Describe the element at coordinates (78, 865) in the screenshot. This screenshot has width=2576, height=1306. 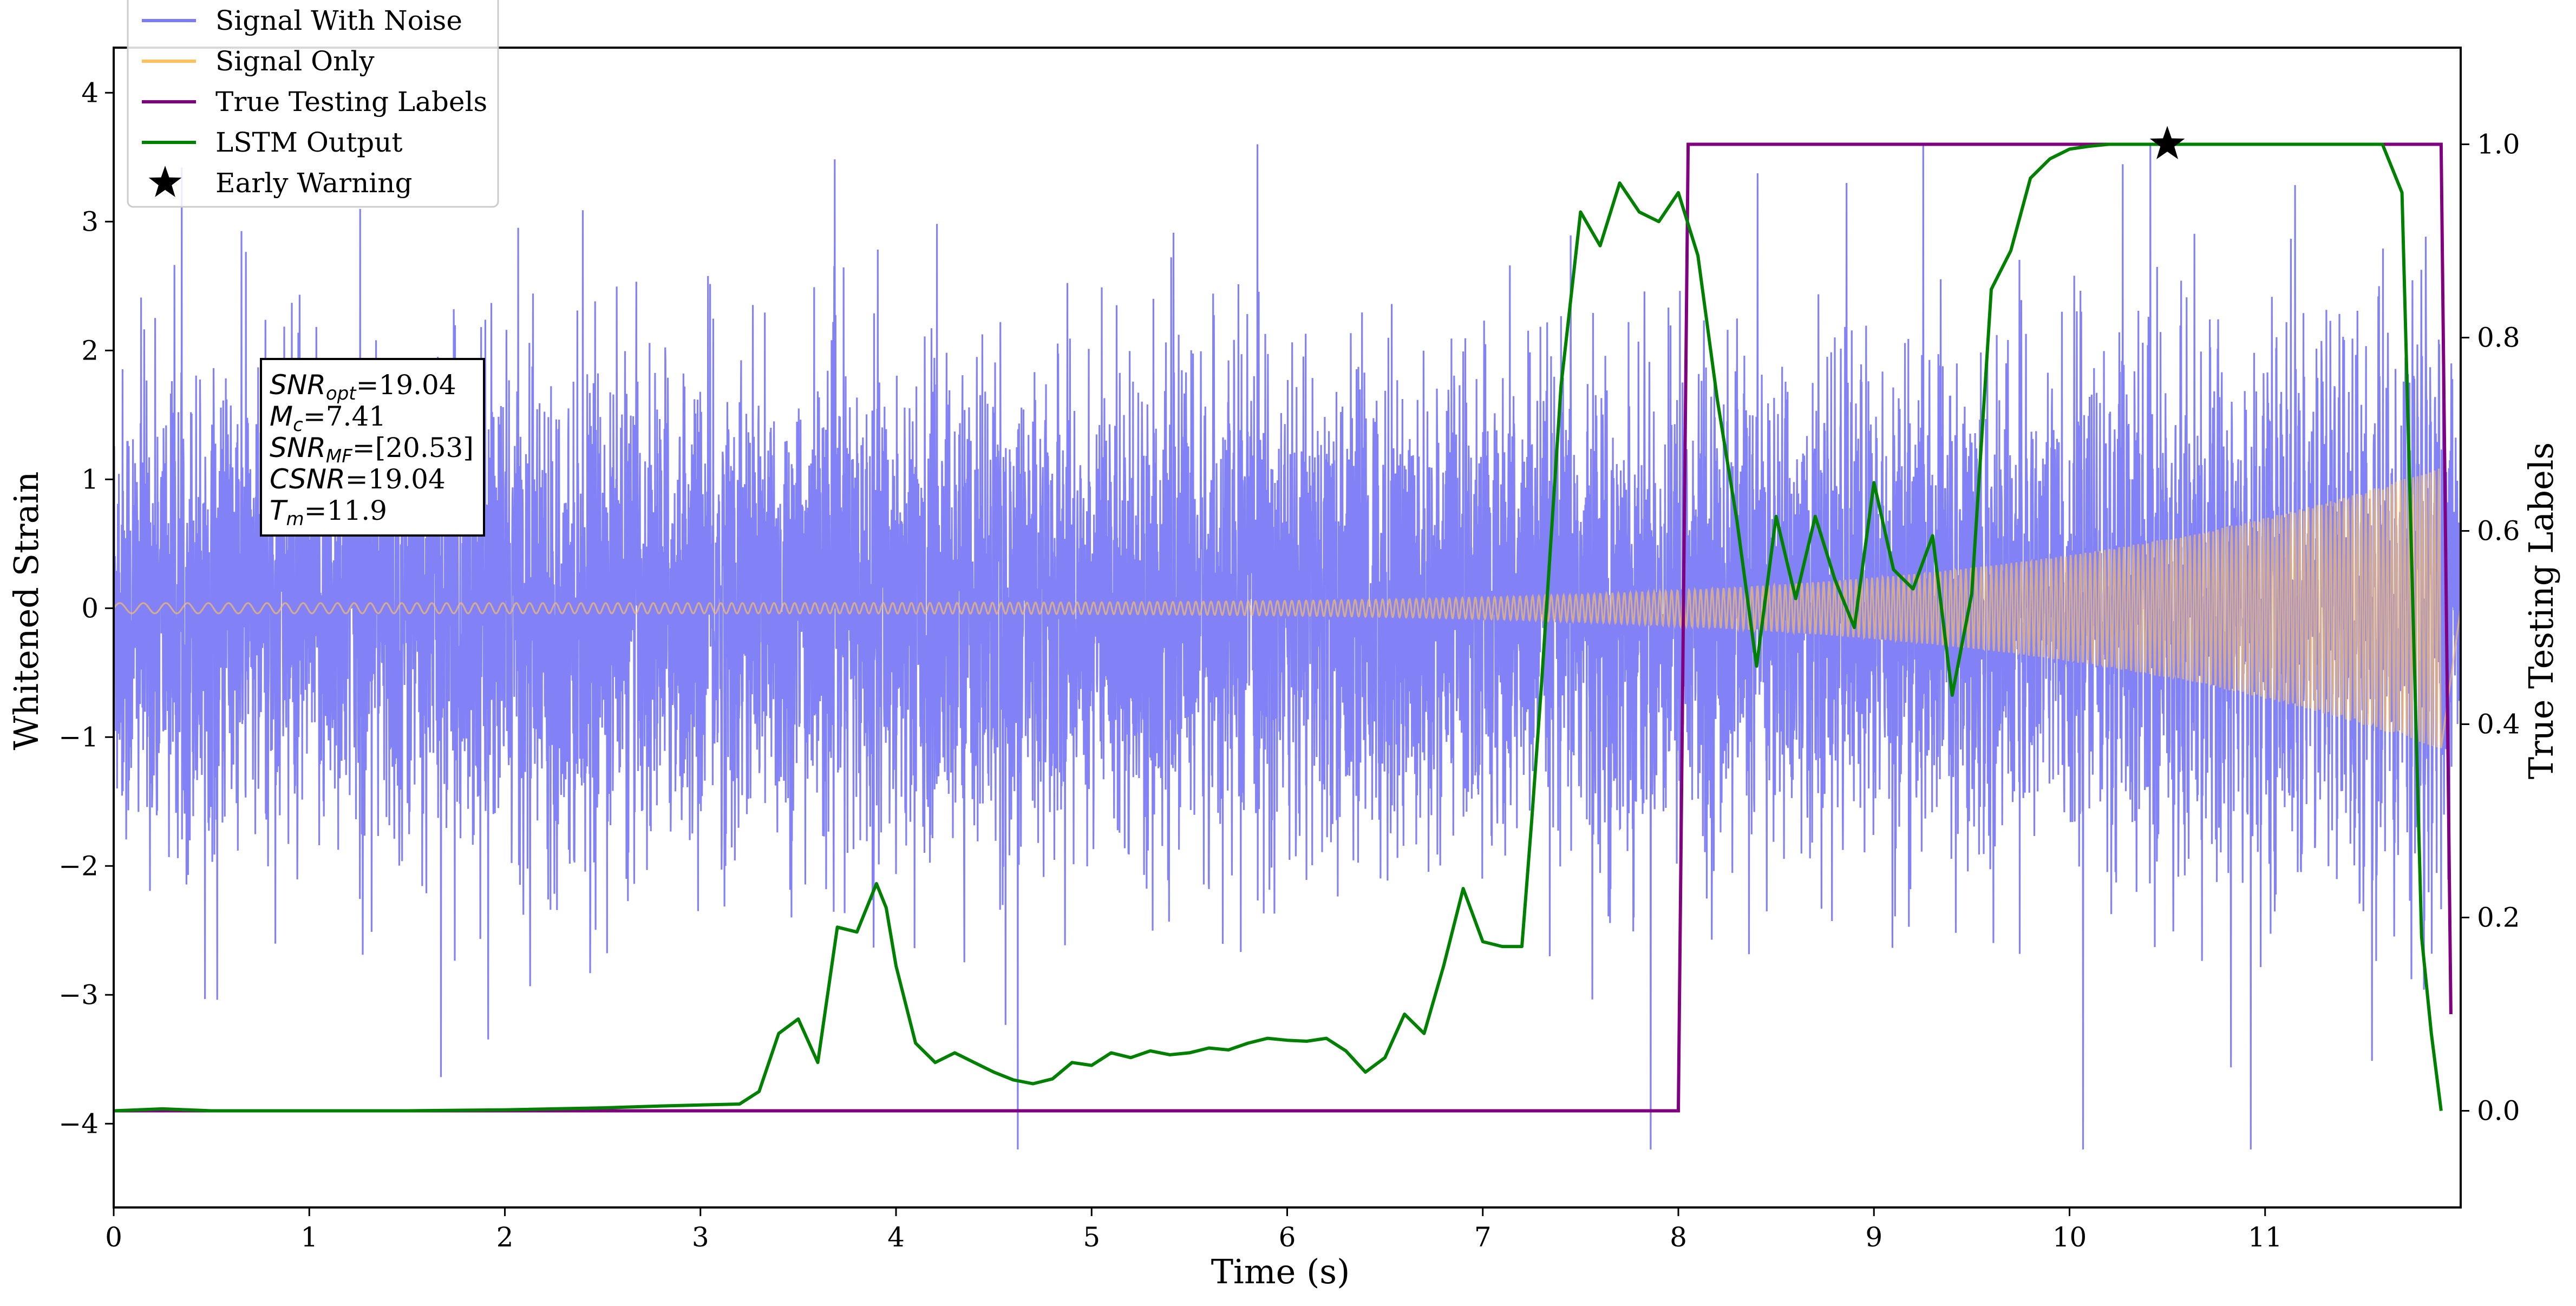
I see `y-tick-label: −2` at that location.